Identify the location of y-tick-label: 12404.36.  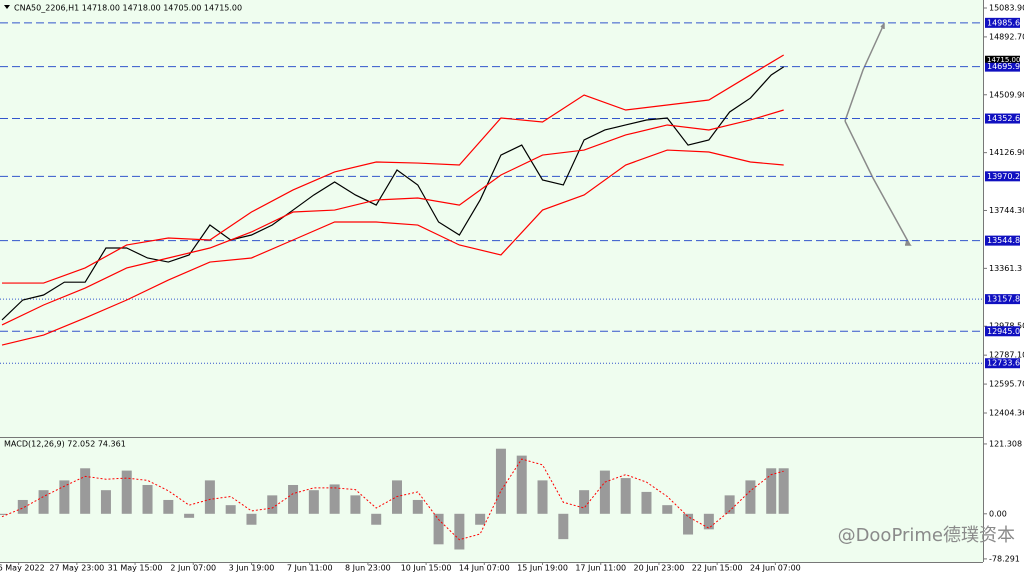
(1006, 413).